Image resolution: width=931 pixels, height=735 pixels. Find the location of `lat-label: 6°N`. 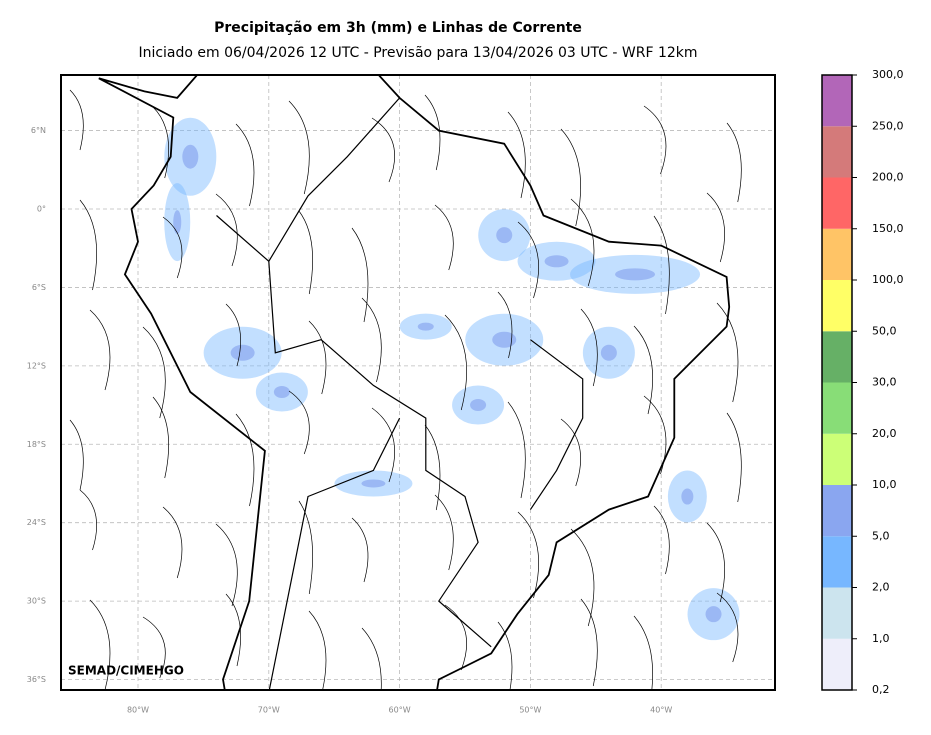

lat-label: 6°N is located at coordinates (38, 130).